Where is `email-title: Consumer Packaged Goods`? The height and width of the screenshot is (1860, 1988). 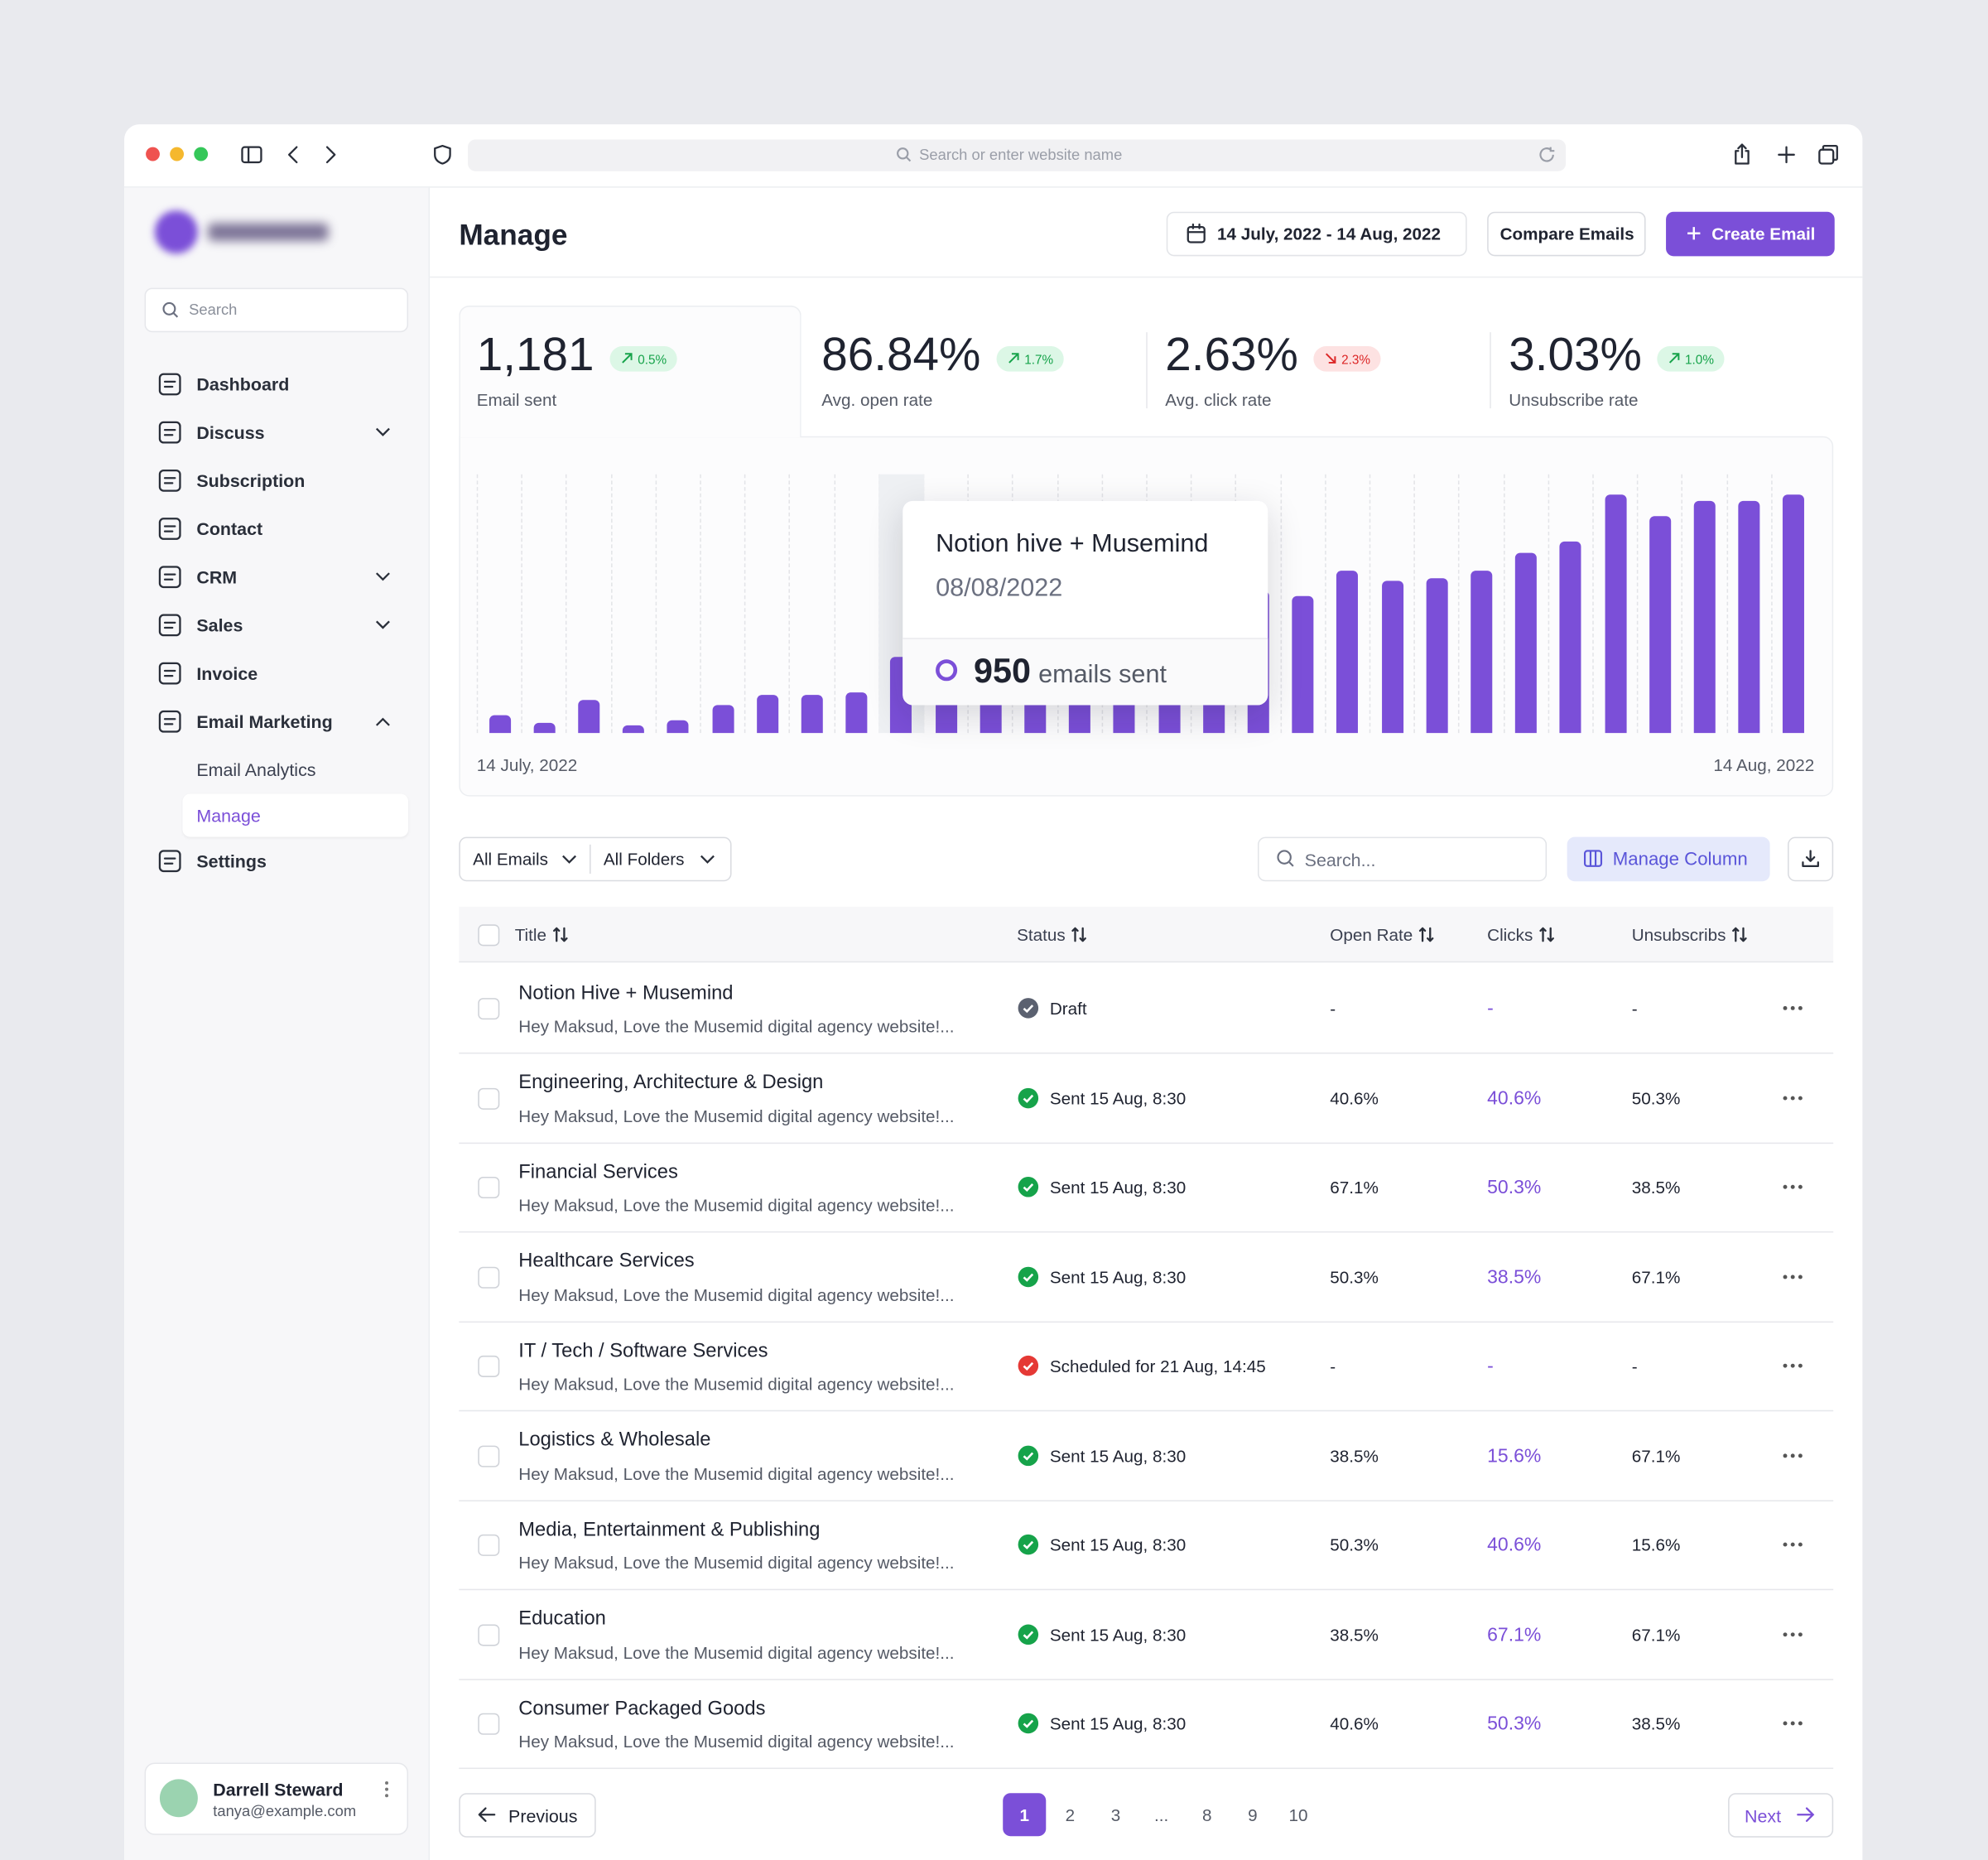
email-title: Consumer Packaged Goods is located at coordinates (642, 1709).